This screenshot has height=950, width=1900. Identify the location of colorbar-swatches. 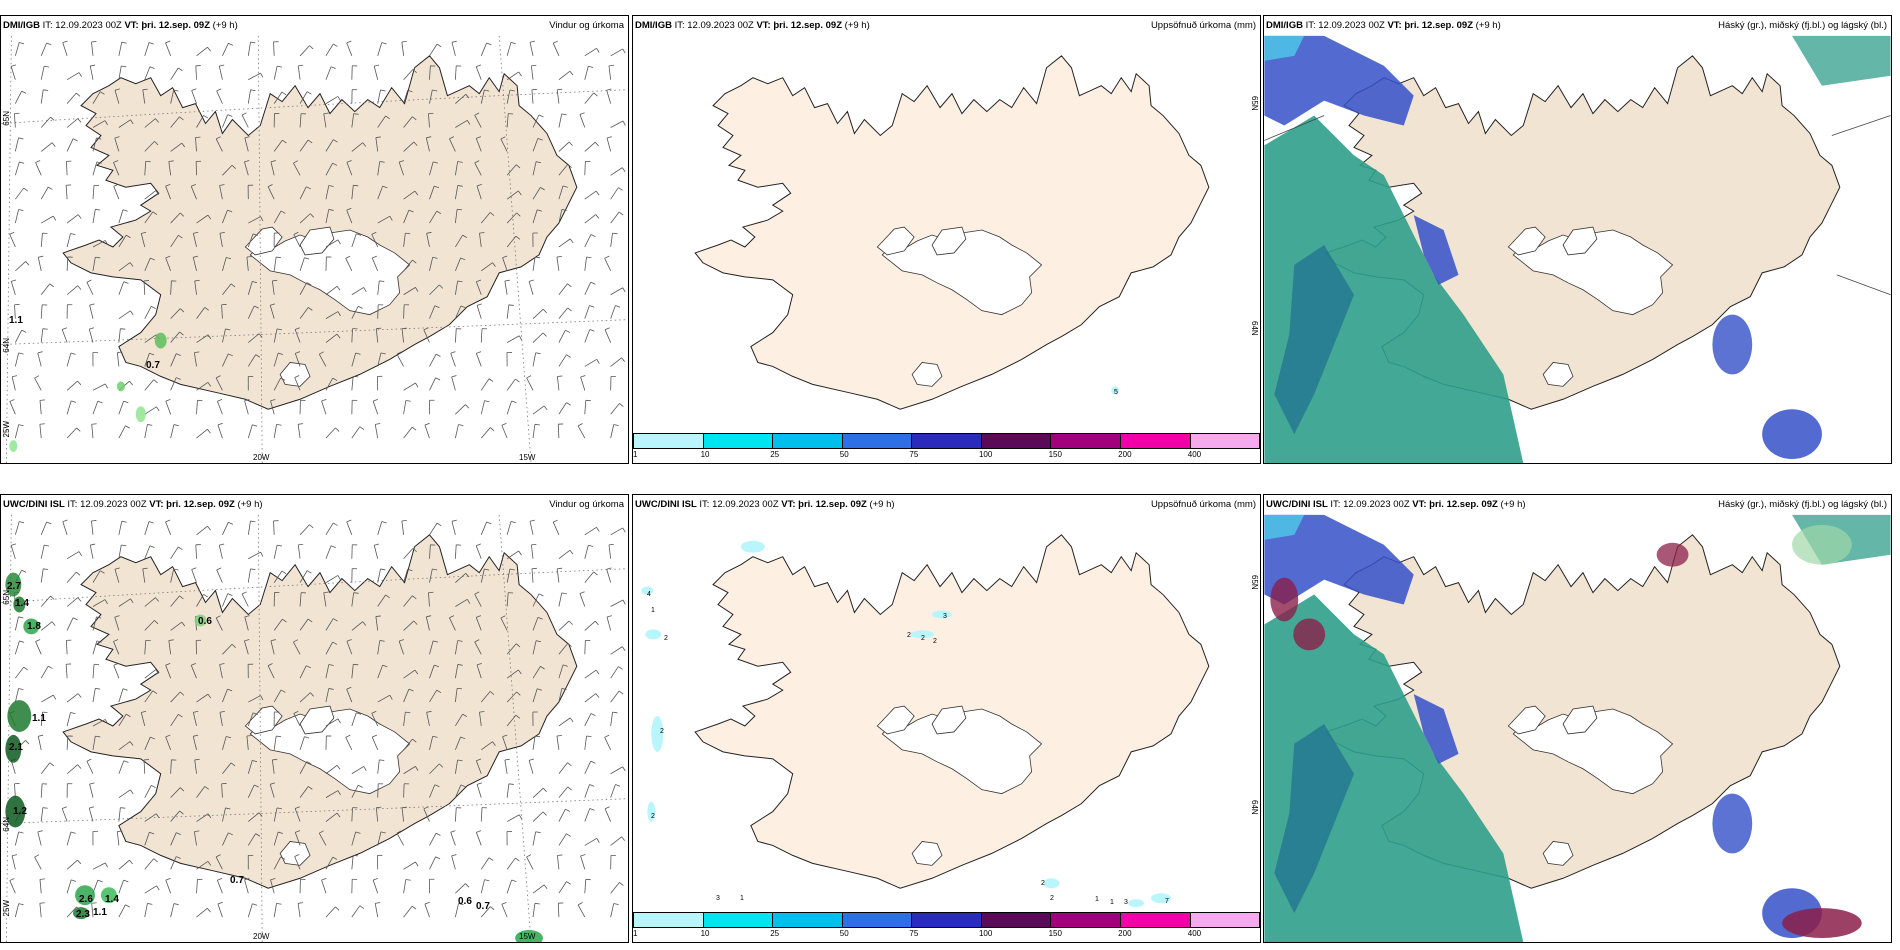
(946, 920).